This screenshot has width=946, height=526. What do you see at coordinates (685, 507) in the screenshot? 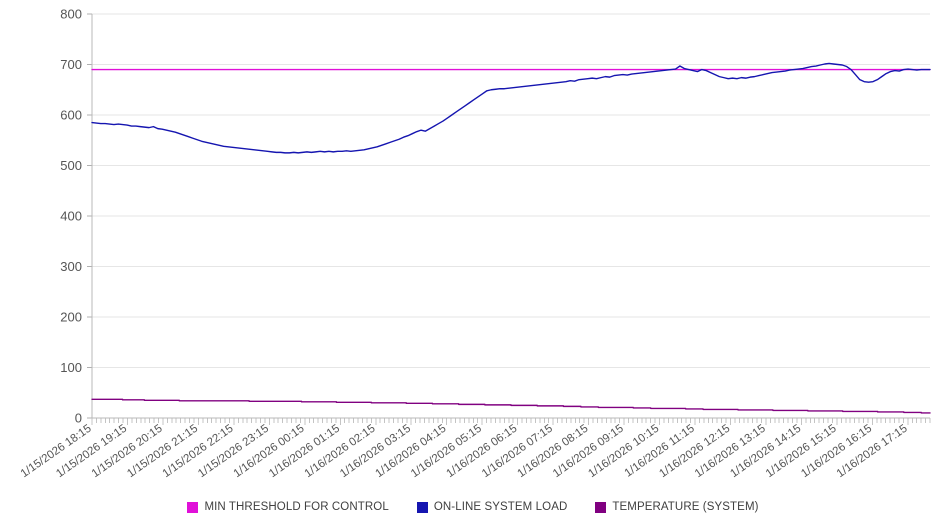
I see `legend-label: TEMPERATURE (SYSTEM)` at bounding box center [685, 507].